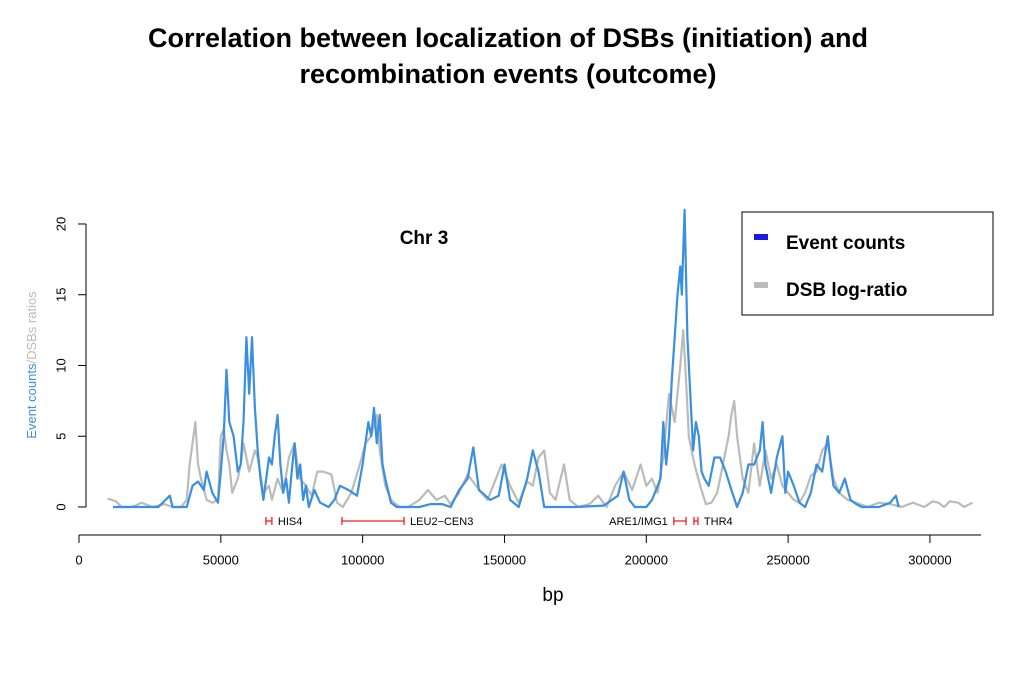 The width and height of the screenshot is (1023, 682). I want to click on y-tick-label: 20, so click(60, 224).